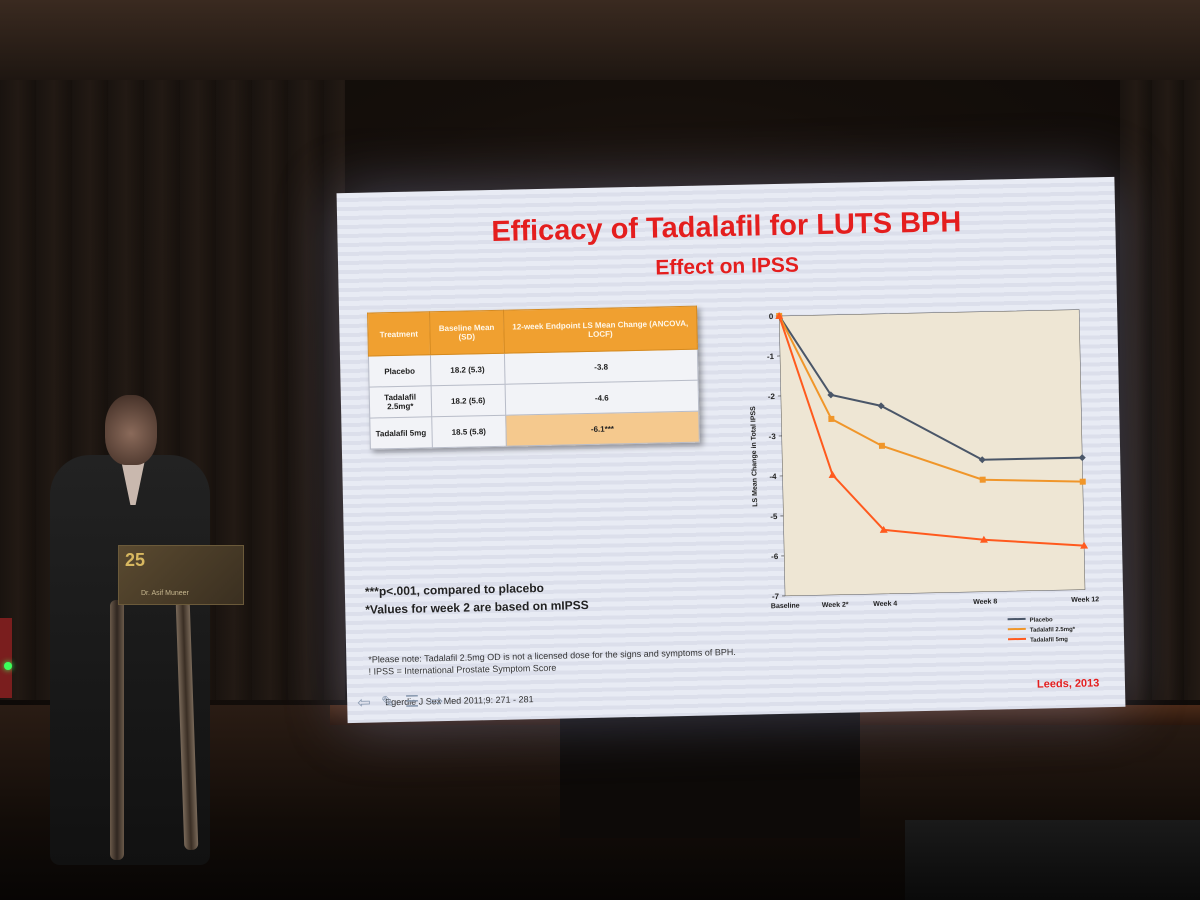 Image resolution: width=1200 pixels, height=900 pixels. Describe the element at coordinates (932, 430) in the screenshot. I see `chart-series-lines` at that location.